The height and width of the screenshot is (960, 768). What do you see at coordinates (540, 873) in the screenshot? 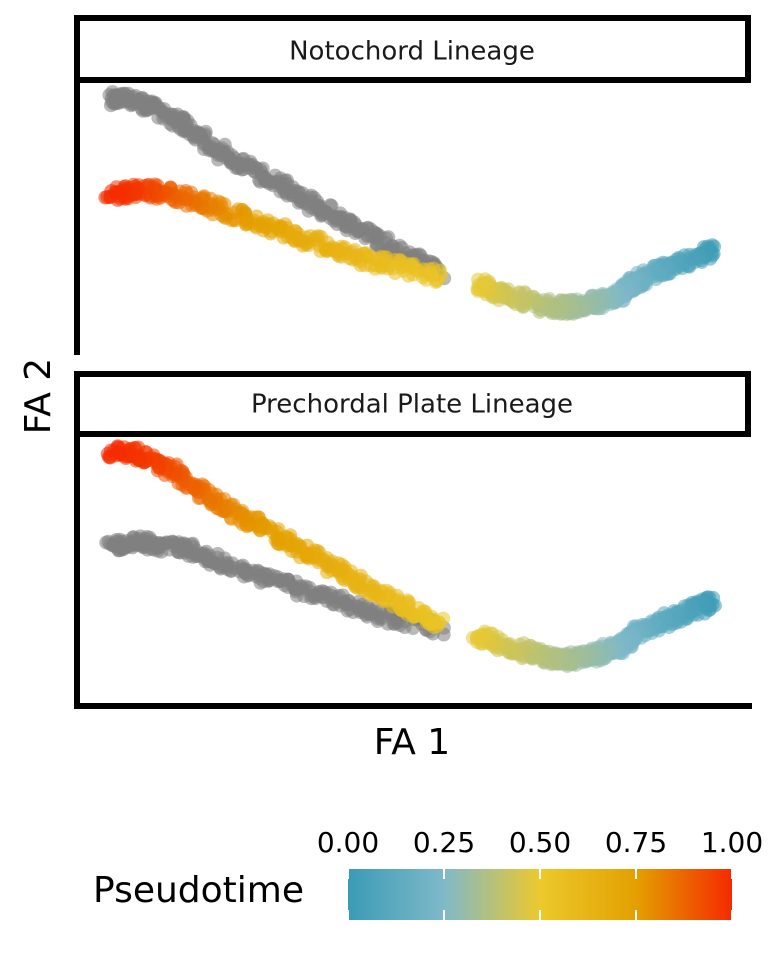
I see `colorbar-ticks: 0.00 0.25 0.50 0.75 1.00` at bounding box center [540, 873].